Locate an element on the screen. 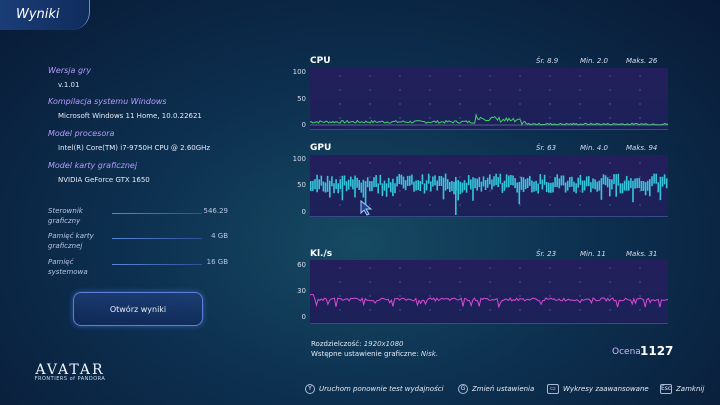  title-bar is located at coordinates (45, 15).